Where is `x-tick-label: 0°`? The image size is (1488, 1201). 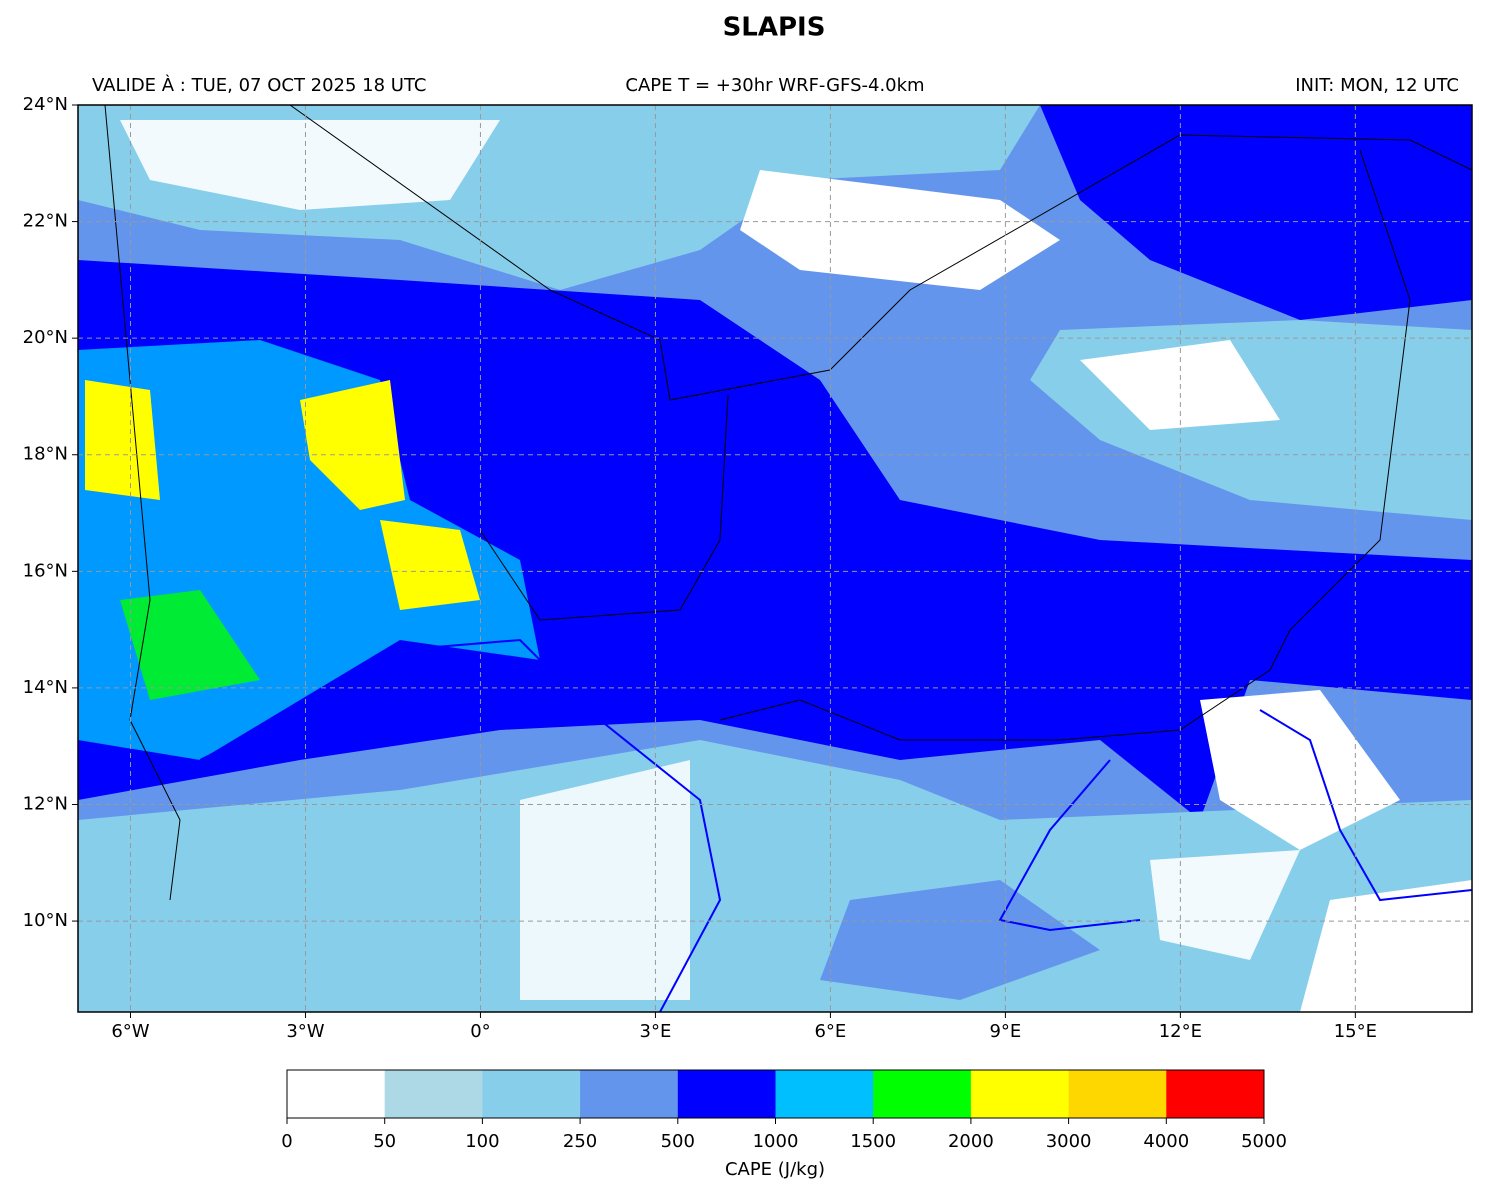 x-tick-label: 0° is located at coordinates (480, 1031).